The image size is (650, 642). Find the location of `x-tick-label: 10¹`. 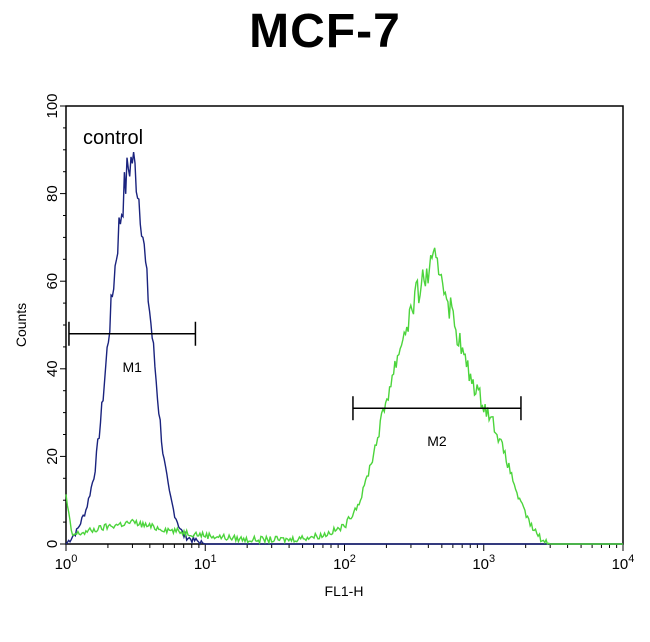

x-tick-label: 10¹ is located at coordinates (205, 563).